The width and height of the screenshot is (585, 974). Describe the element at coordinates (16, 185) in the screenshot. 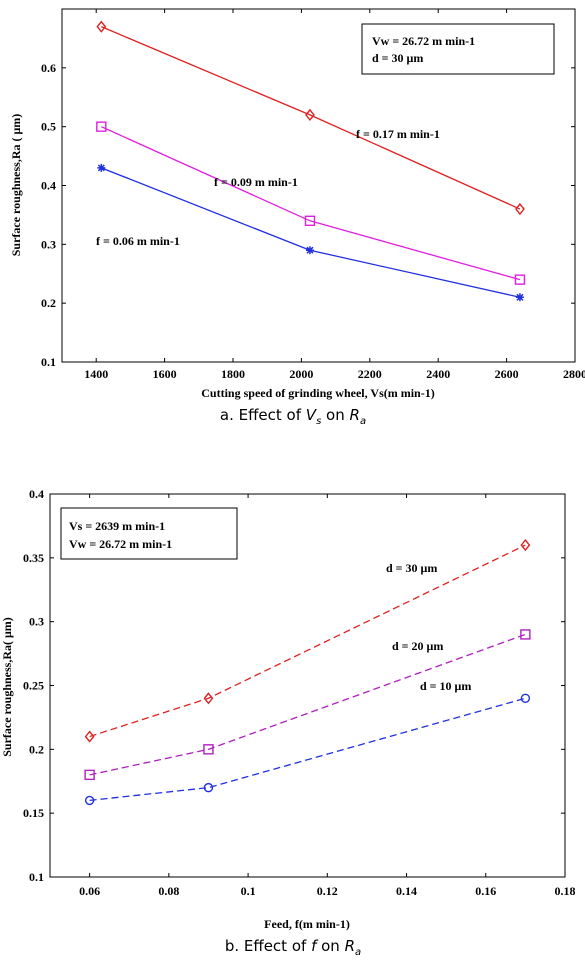

I see `chart-a-y-axis-label: Surface roughness,Ra ( μm)` at that location.